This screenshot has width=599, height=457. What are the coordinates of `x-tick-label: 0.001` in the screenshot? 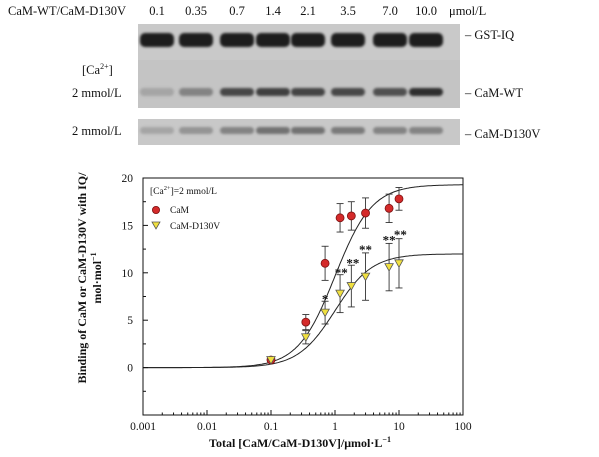 It's located at (143, 427).